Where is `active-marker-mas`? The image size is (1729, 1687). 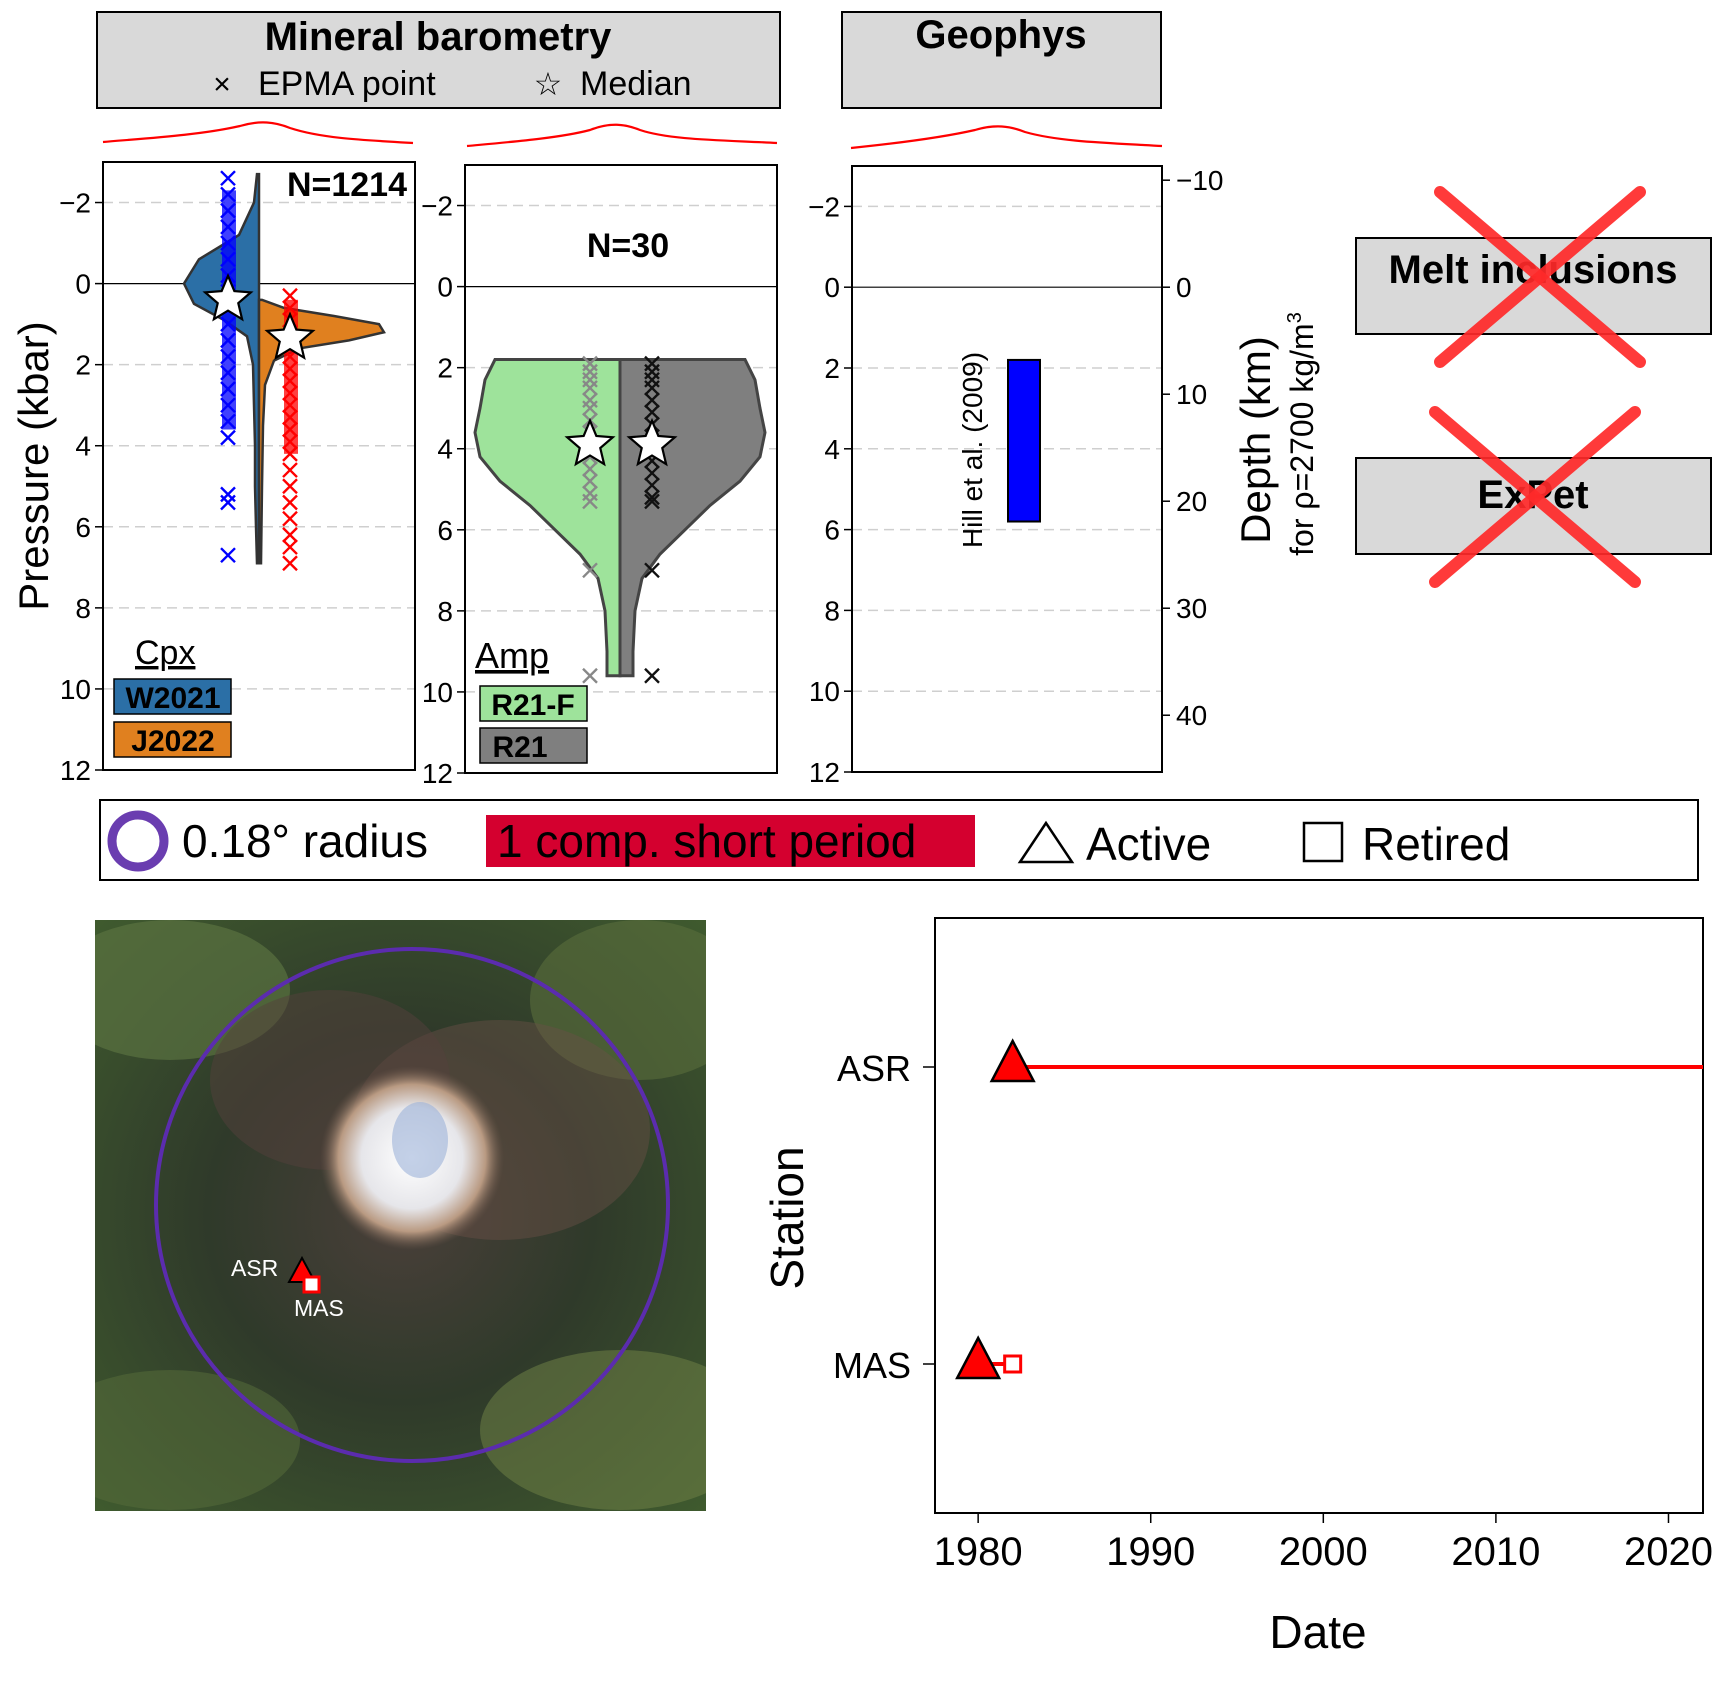 active-marker-mas is located at coordinates (978, 1357).